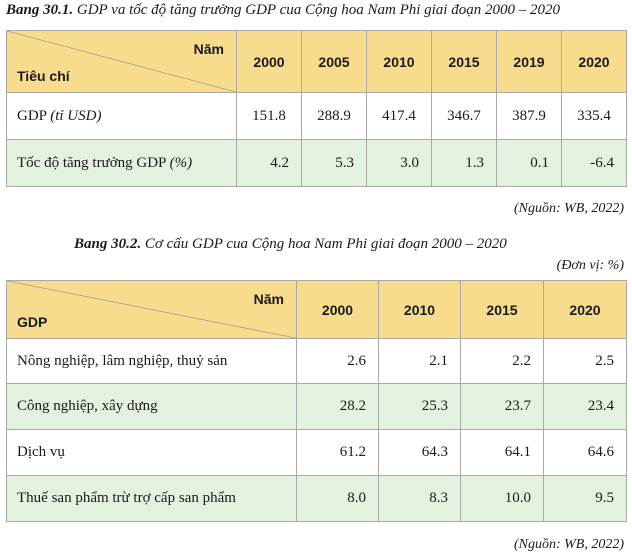 The width and height of the screenshot is (632, 560). I want to click on table-cell: 64.3, so click(419, 452).